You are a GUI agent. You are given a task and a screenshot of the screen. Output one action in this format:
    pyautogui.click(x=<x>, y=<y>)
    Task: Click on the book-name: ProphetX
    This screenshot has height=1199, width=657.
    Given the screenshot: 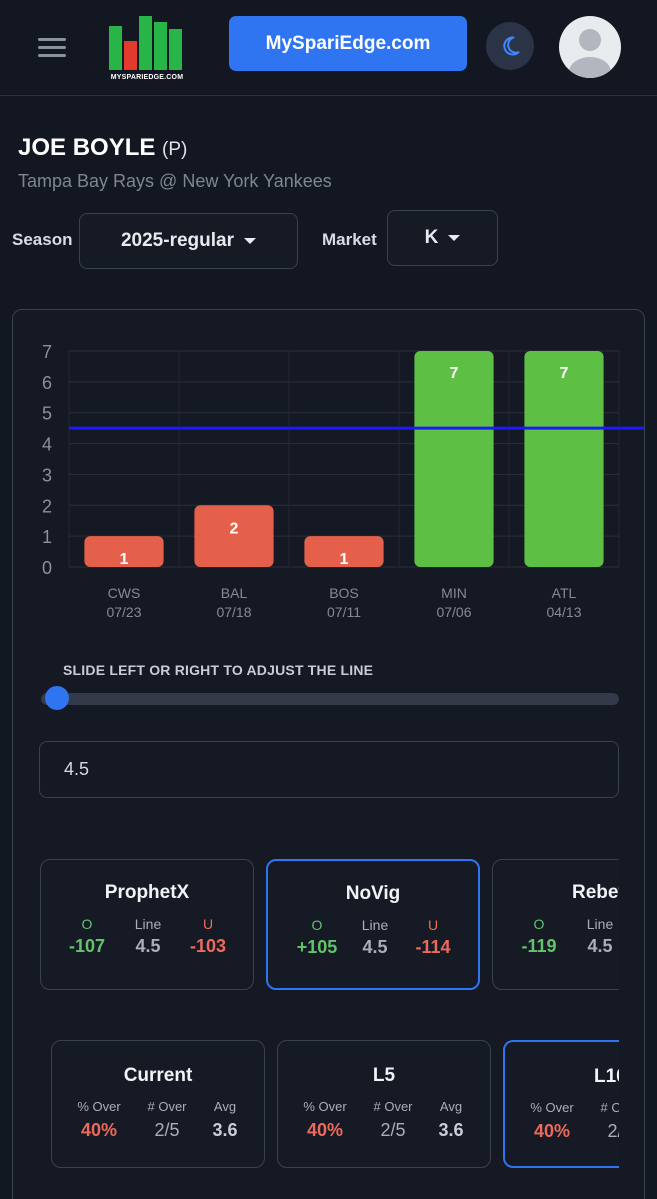 What is the action you would take?
    pyautogui.click(x=147, y=892)
    